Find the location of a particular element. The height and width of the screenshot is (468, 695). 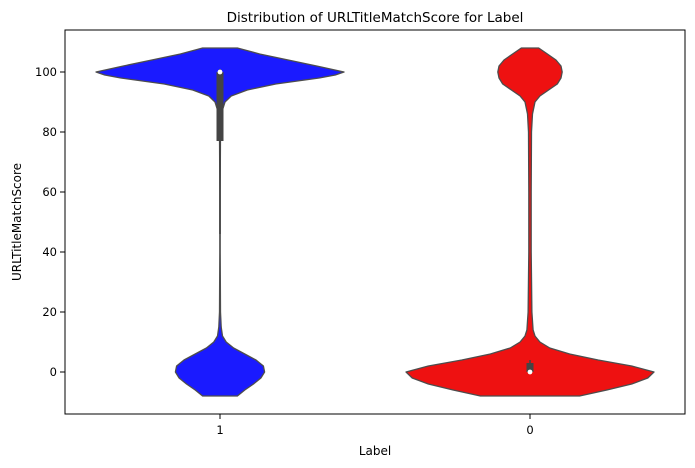

x-axis-label: Label is located at coordinates (375, 451).